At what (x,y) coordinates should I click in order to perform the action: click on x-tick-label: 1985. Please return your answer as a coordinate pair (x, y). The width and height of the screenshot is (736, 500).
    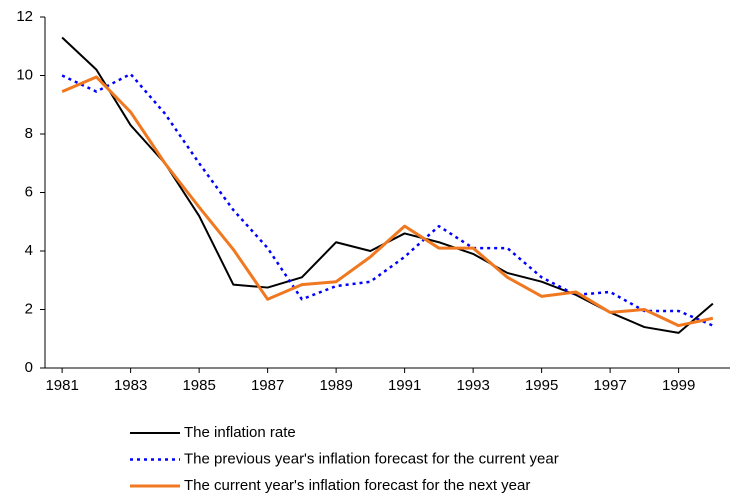
    Looking at the image, I should click on (198, 385).